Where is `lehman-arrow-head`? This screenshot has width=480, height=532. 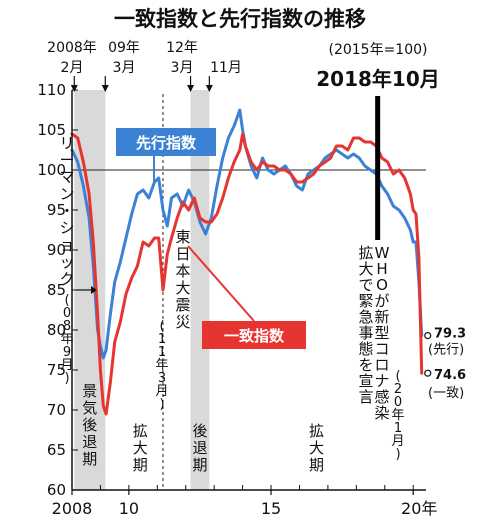 lehman-arrow-head is located at coordinates (94, 290).